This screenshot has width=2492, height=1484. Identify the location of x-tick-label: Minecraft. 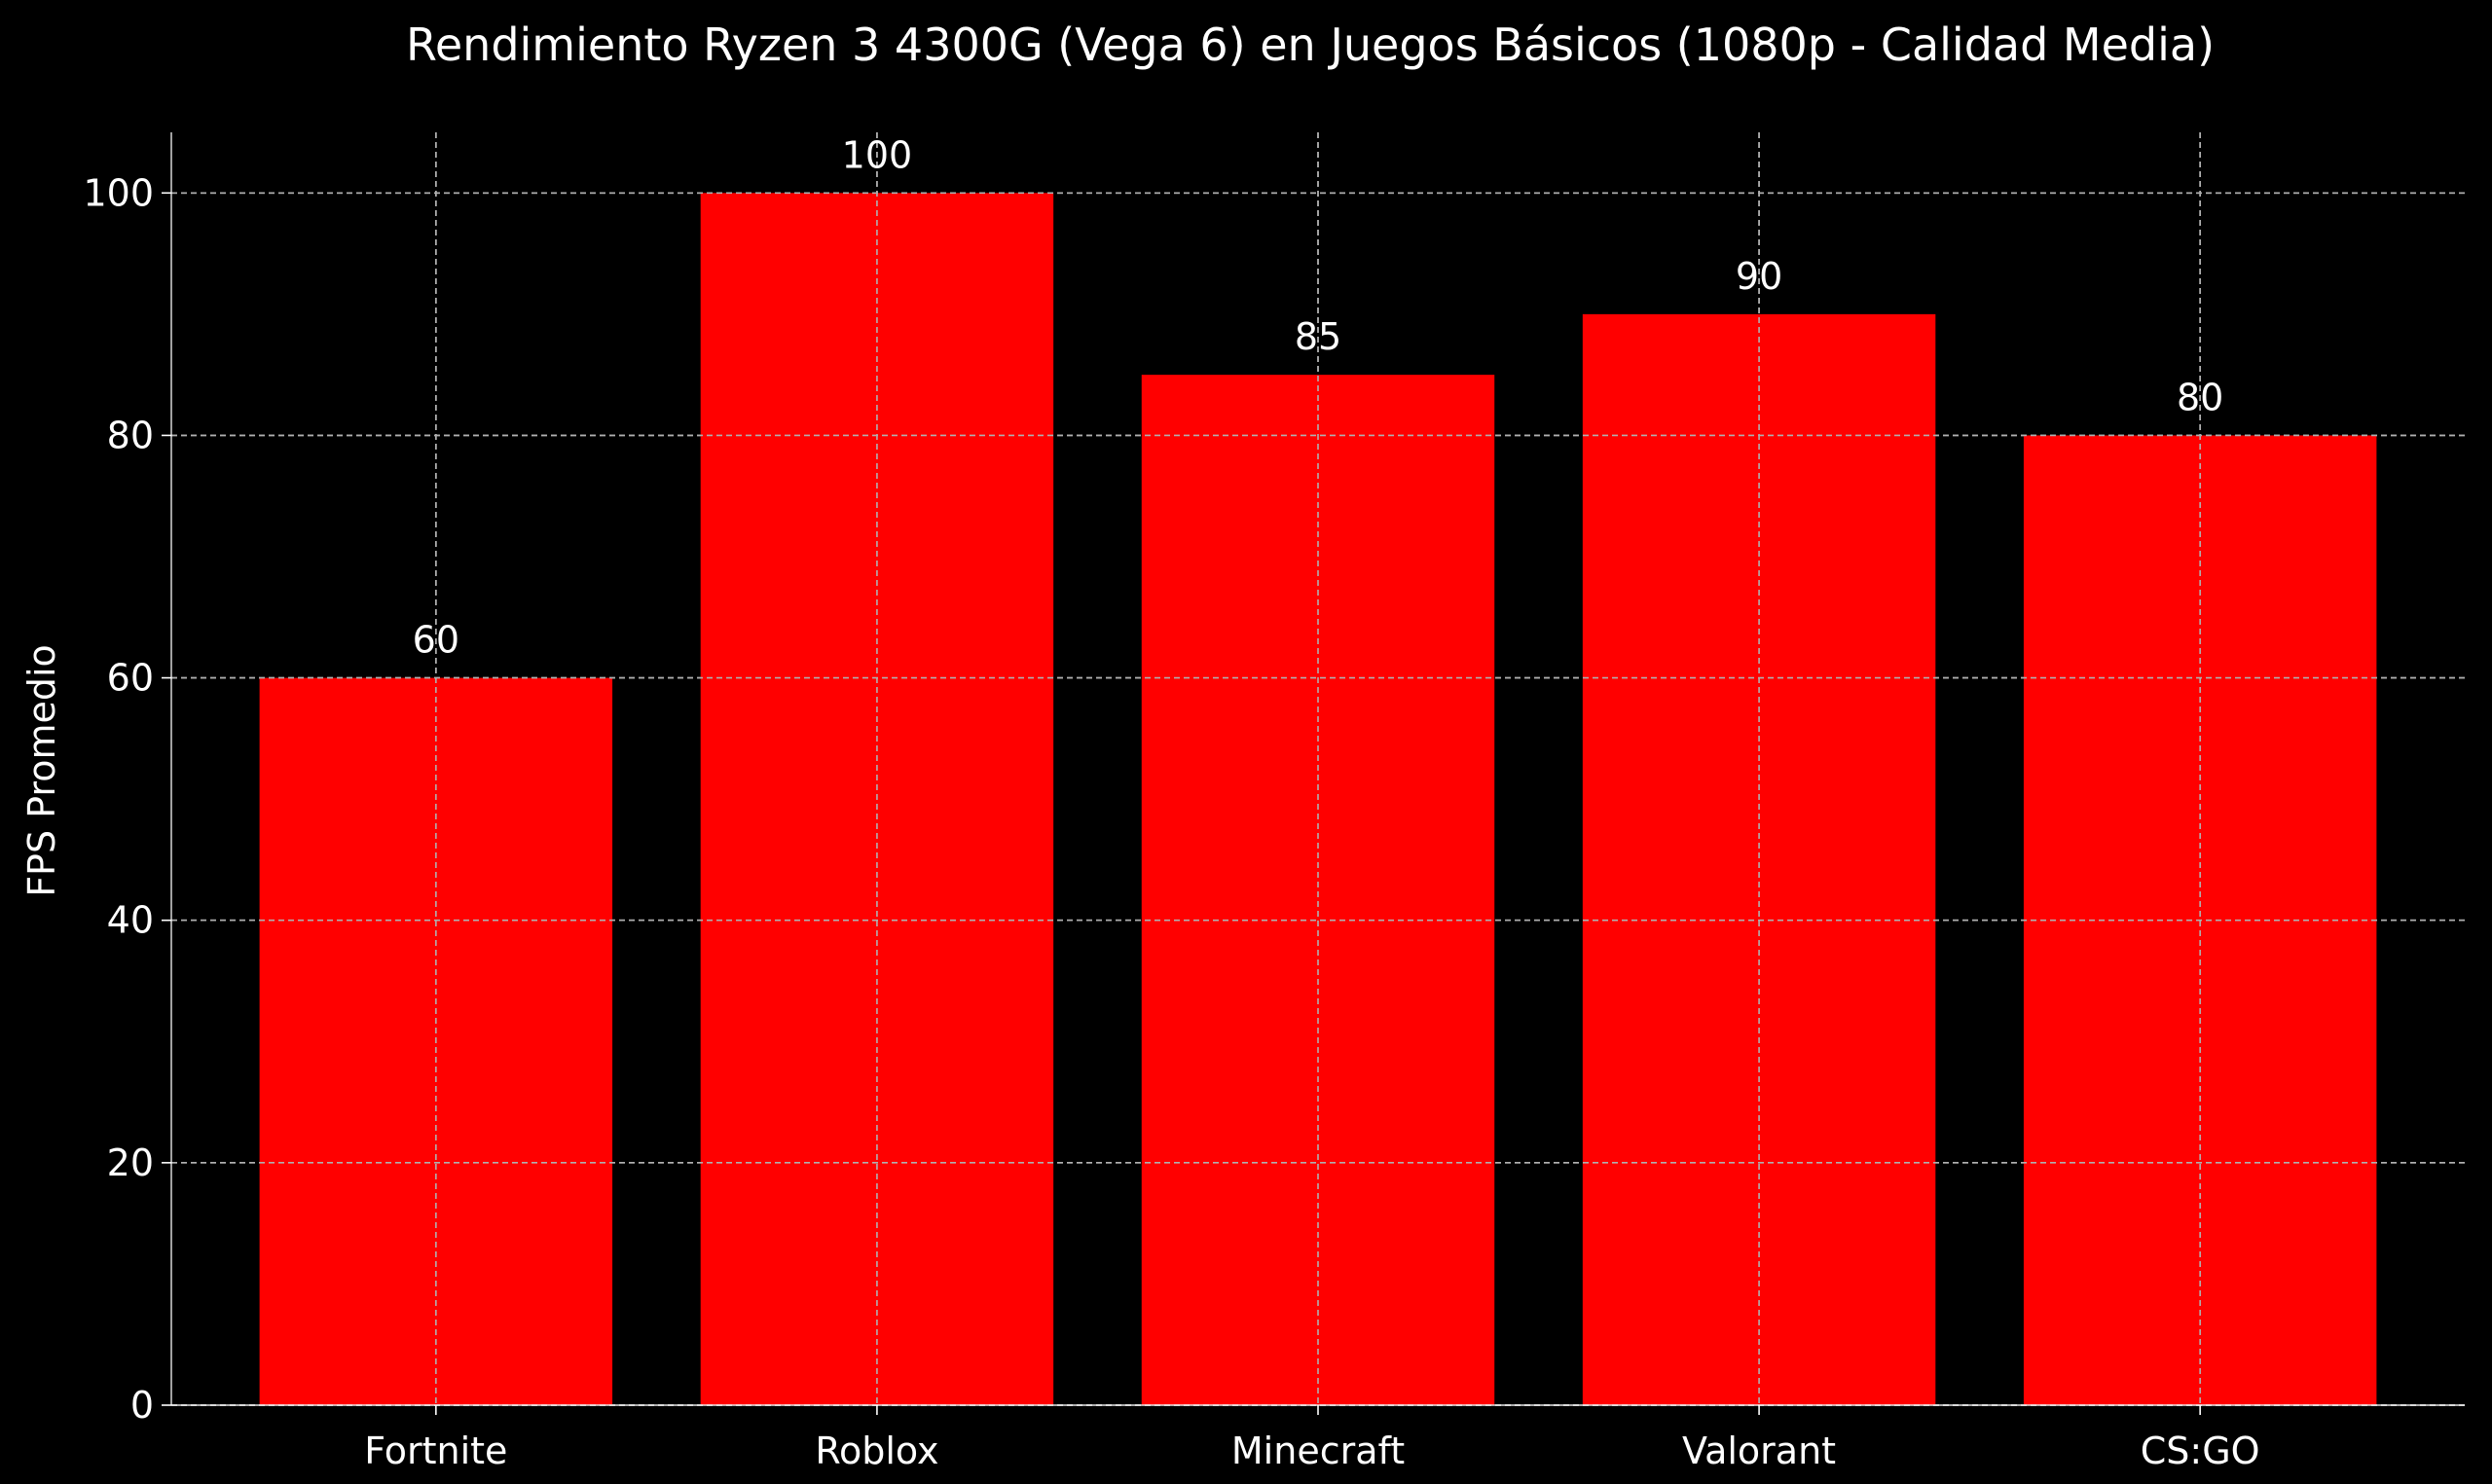
(1318, 1451).